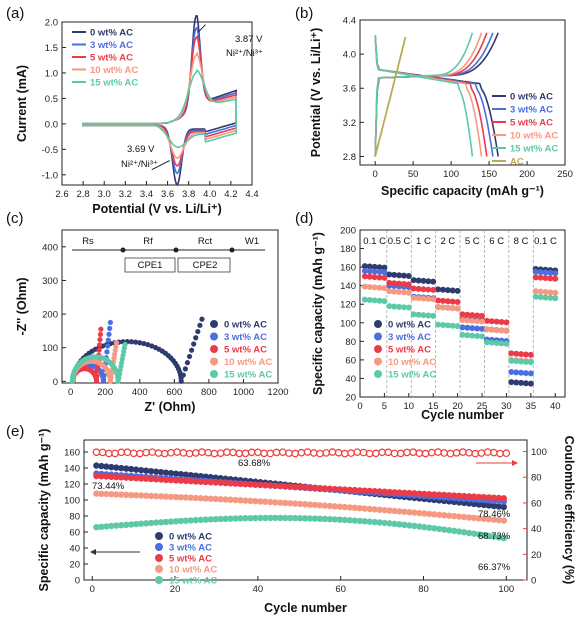  What do you see at coordinates (350, 398) in the screenshot?
I see `y-tick-label: 20` at bounding box center [350, 398].